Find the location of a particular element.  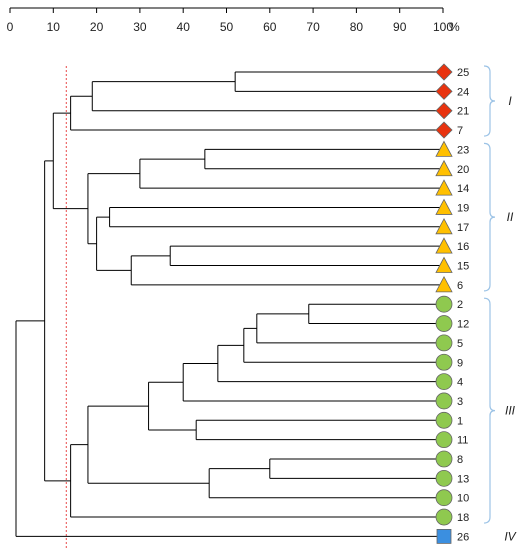

group-label: I is located at coordinates (510, 101).